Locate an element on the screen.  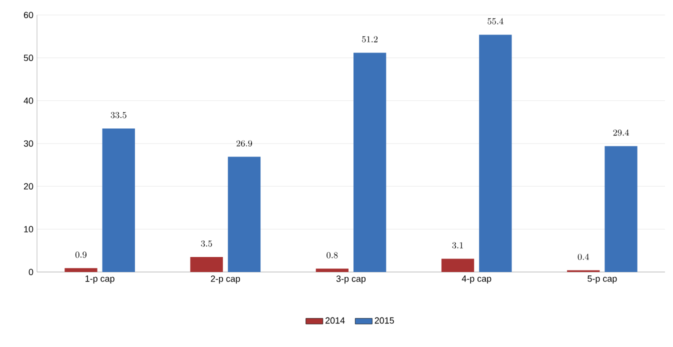
data-label: 26.9 is located at coordinates (244, 143).